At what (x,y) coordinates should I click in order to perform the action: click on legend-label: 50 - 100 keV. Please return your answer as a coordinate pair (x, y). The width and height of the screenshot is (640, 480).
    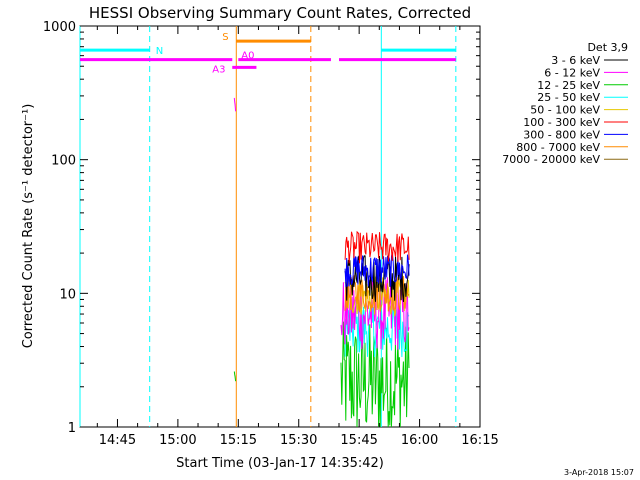
    Looking at the image, I should click on (565, 110).